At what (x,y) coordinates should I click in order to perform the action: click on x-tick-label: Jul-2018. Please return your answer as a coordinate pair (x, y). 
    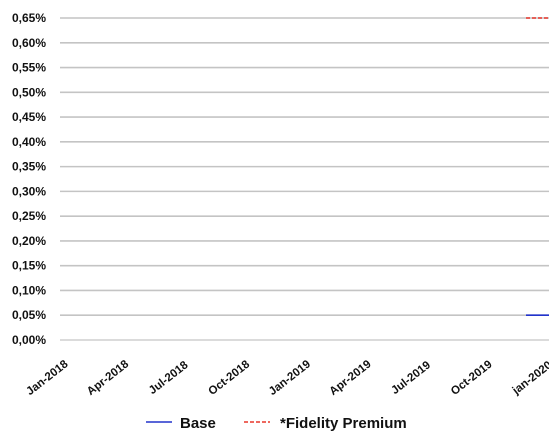
    Looking at the image, I should click on (169, 378).